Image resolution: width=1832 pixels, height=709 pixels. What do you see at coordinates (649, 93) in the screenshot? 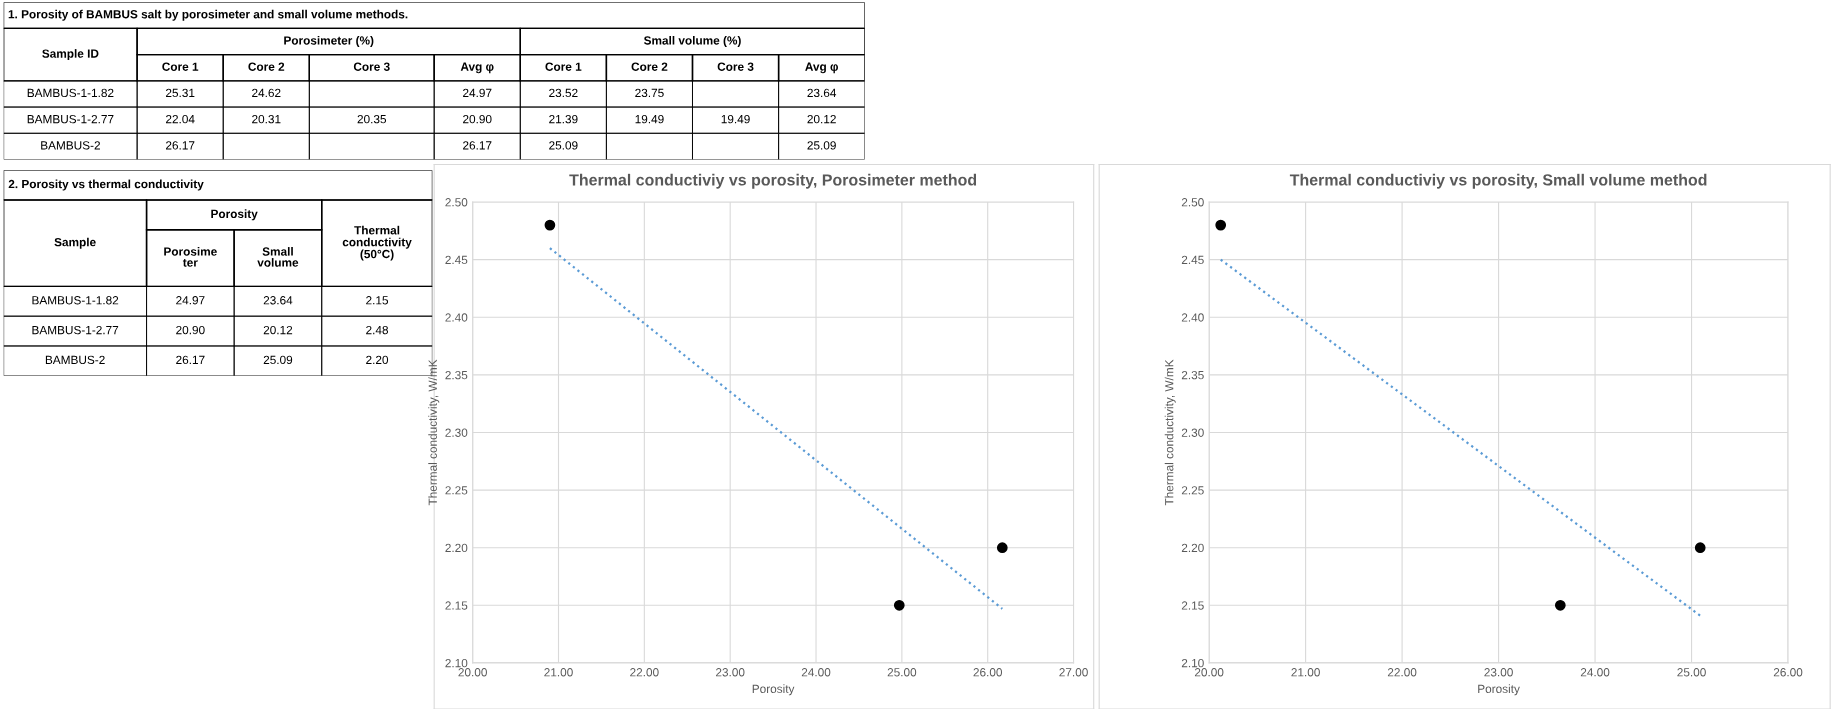
I see `text: 23.75` at bounding box center [649, 93].